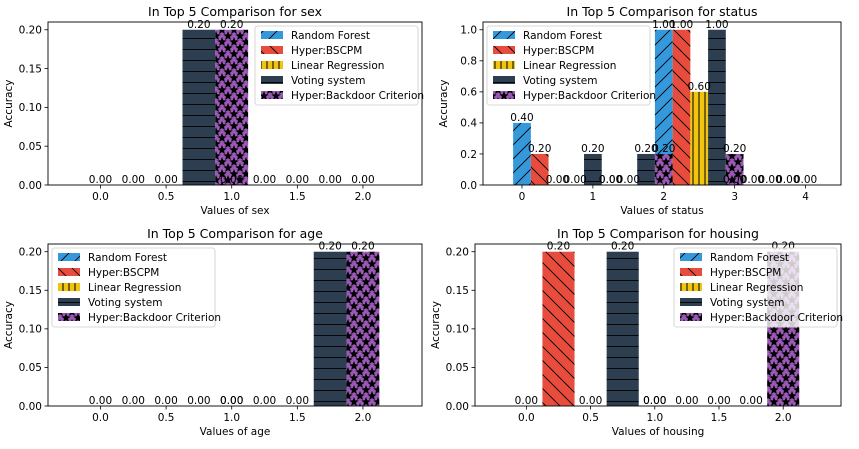  Describe the element at coordinates (123, 273) in the screenshot. I see `legend-label: Hyper:BSCPM` at that location.